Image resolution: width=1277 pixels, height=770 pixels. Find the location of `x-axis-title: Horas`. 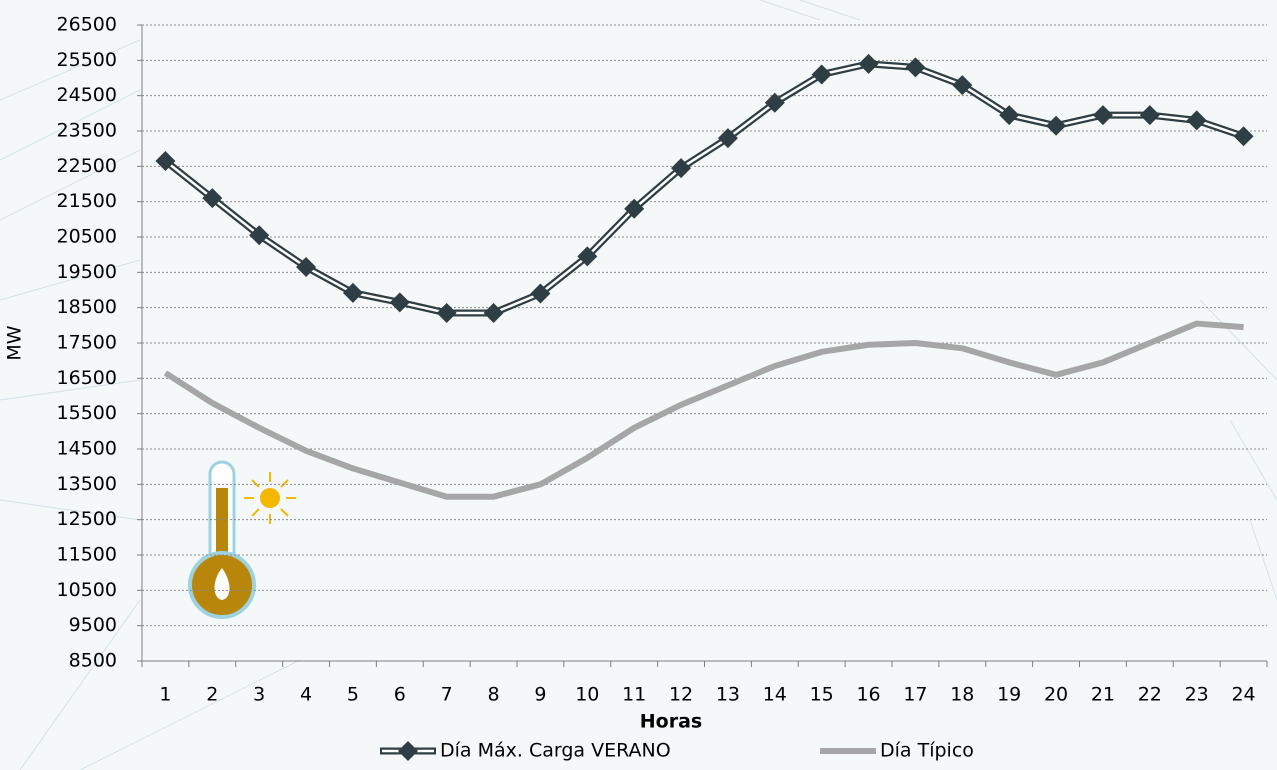

x-axis-title: Horas is located at coordinates (671, 722).